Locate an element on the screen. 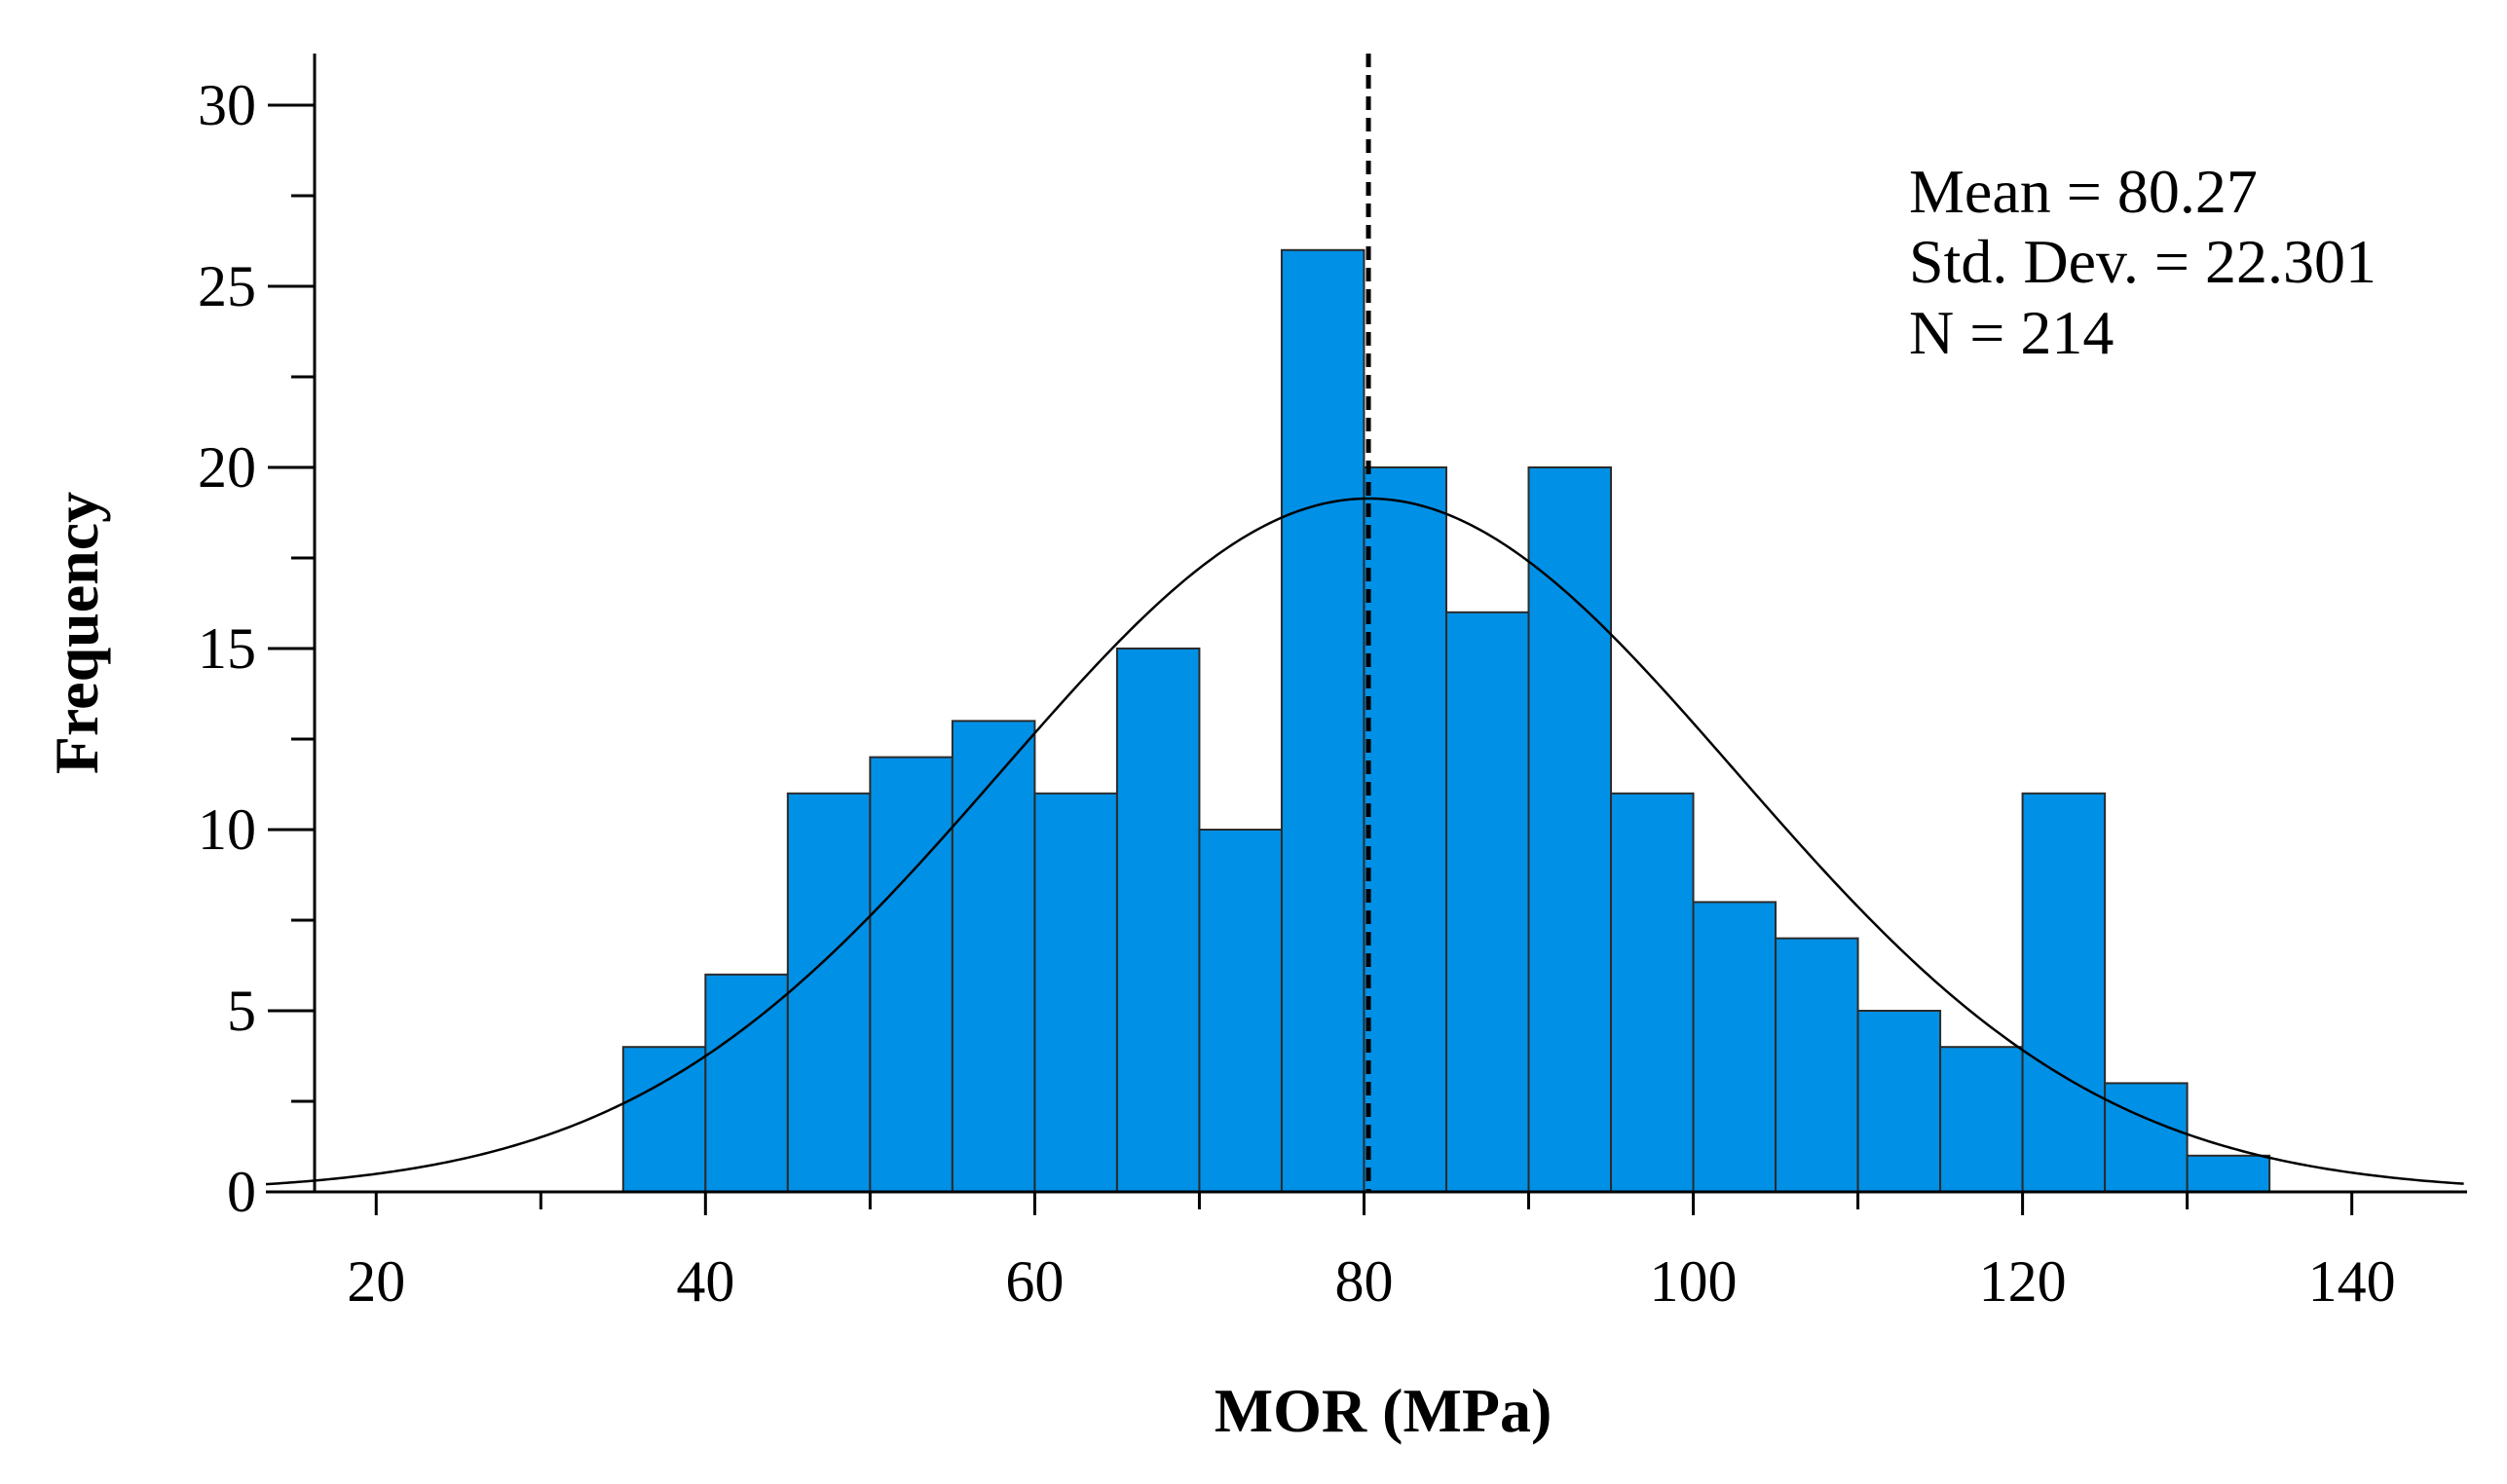 This screenshot has width=2507, height=1484. y-tick-label-25: 25 is located at coordinates (227, 286).